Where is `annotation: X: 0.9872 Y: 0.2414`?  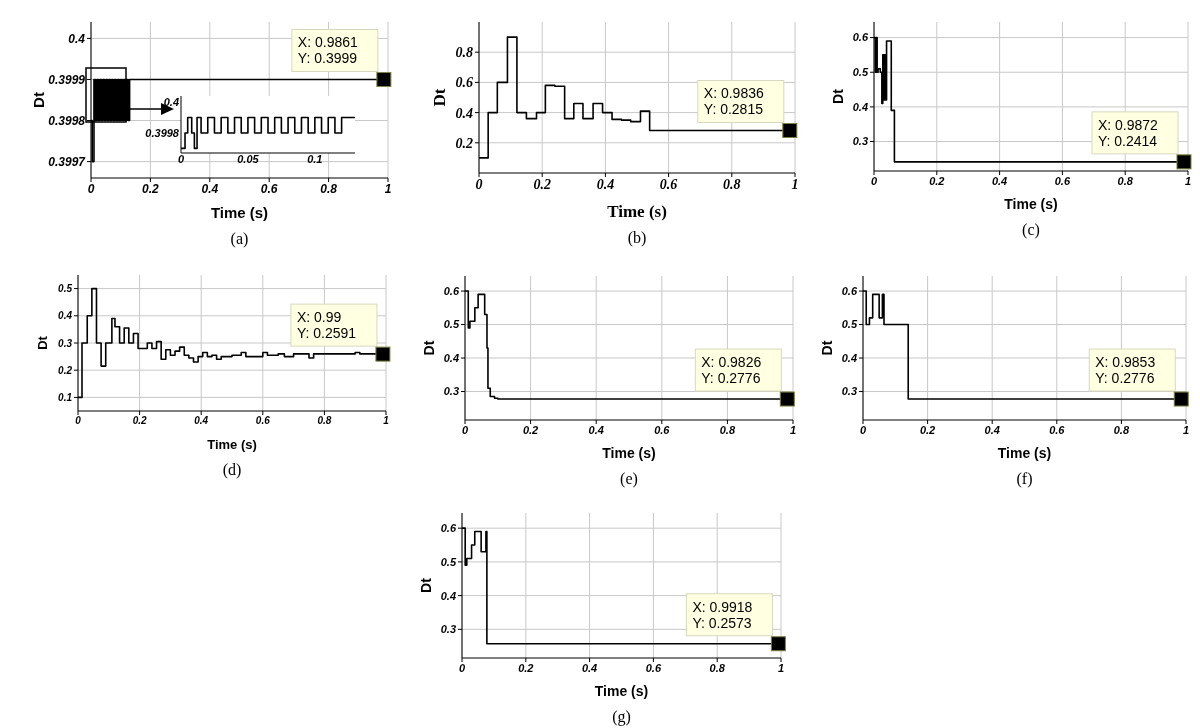 annotation: X: 0.9872 Y: 0.2414 is located at coordinates (1128, 132).